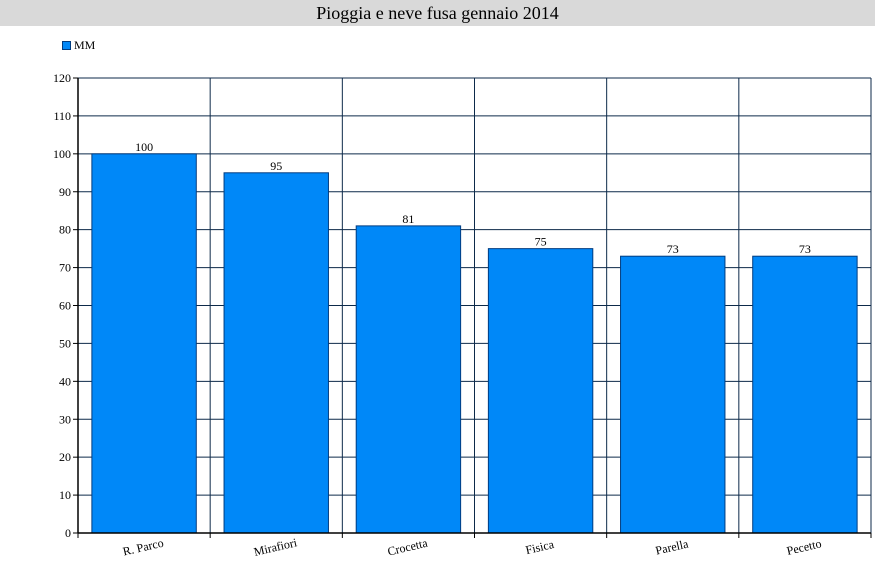  Describe the element at coordinates (68, 533) in the screenshot. I see `y-tick-label: 0` at that location.